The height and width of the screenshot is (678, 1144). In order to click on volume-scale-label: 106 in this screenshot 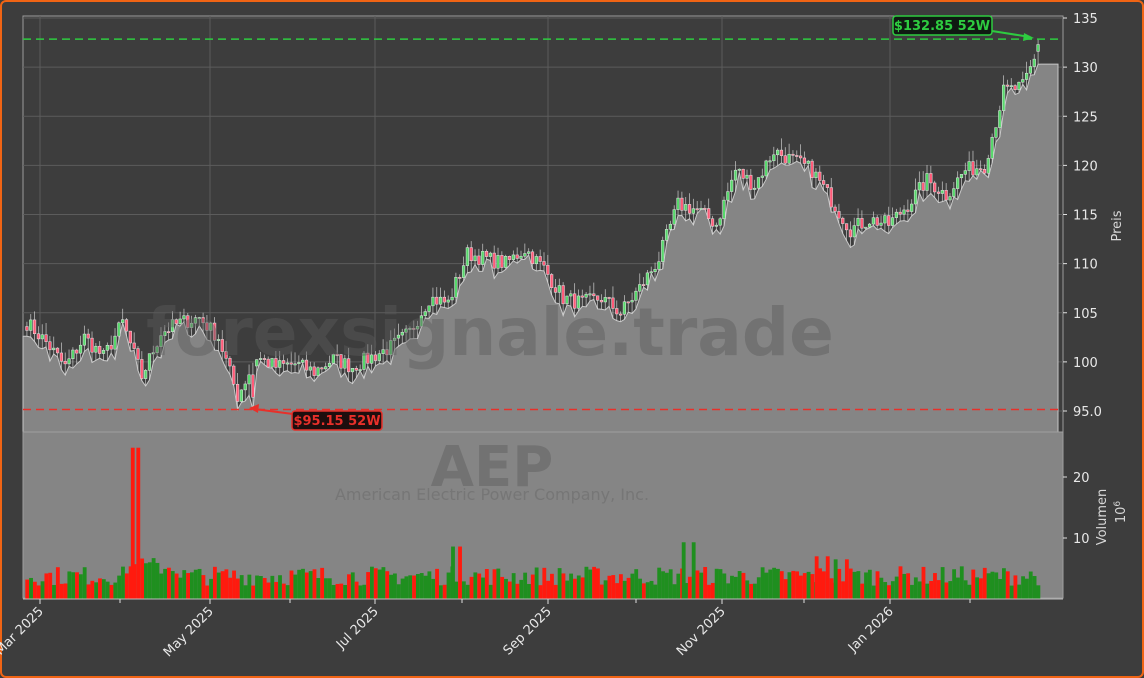, I will do `click(1121, 512)`.